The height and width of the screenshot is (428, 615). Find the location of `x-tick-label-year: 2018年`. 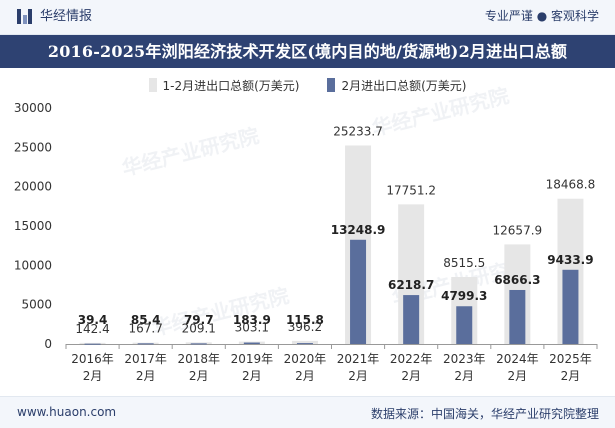

x-tick-label-year: 2018年 is located at coordinates (198, 359).